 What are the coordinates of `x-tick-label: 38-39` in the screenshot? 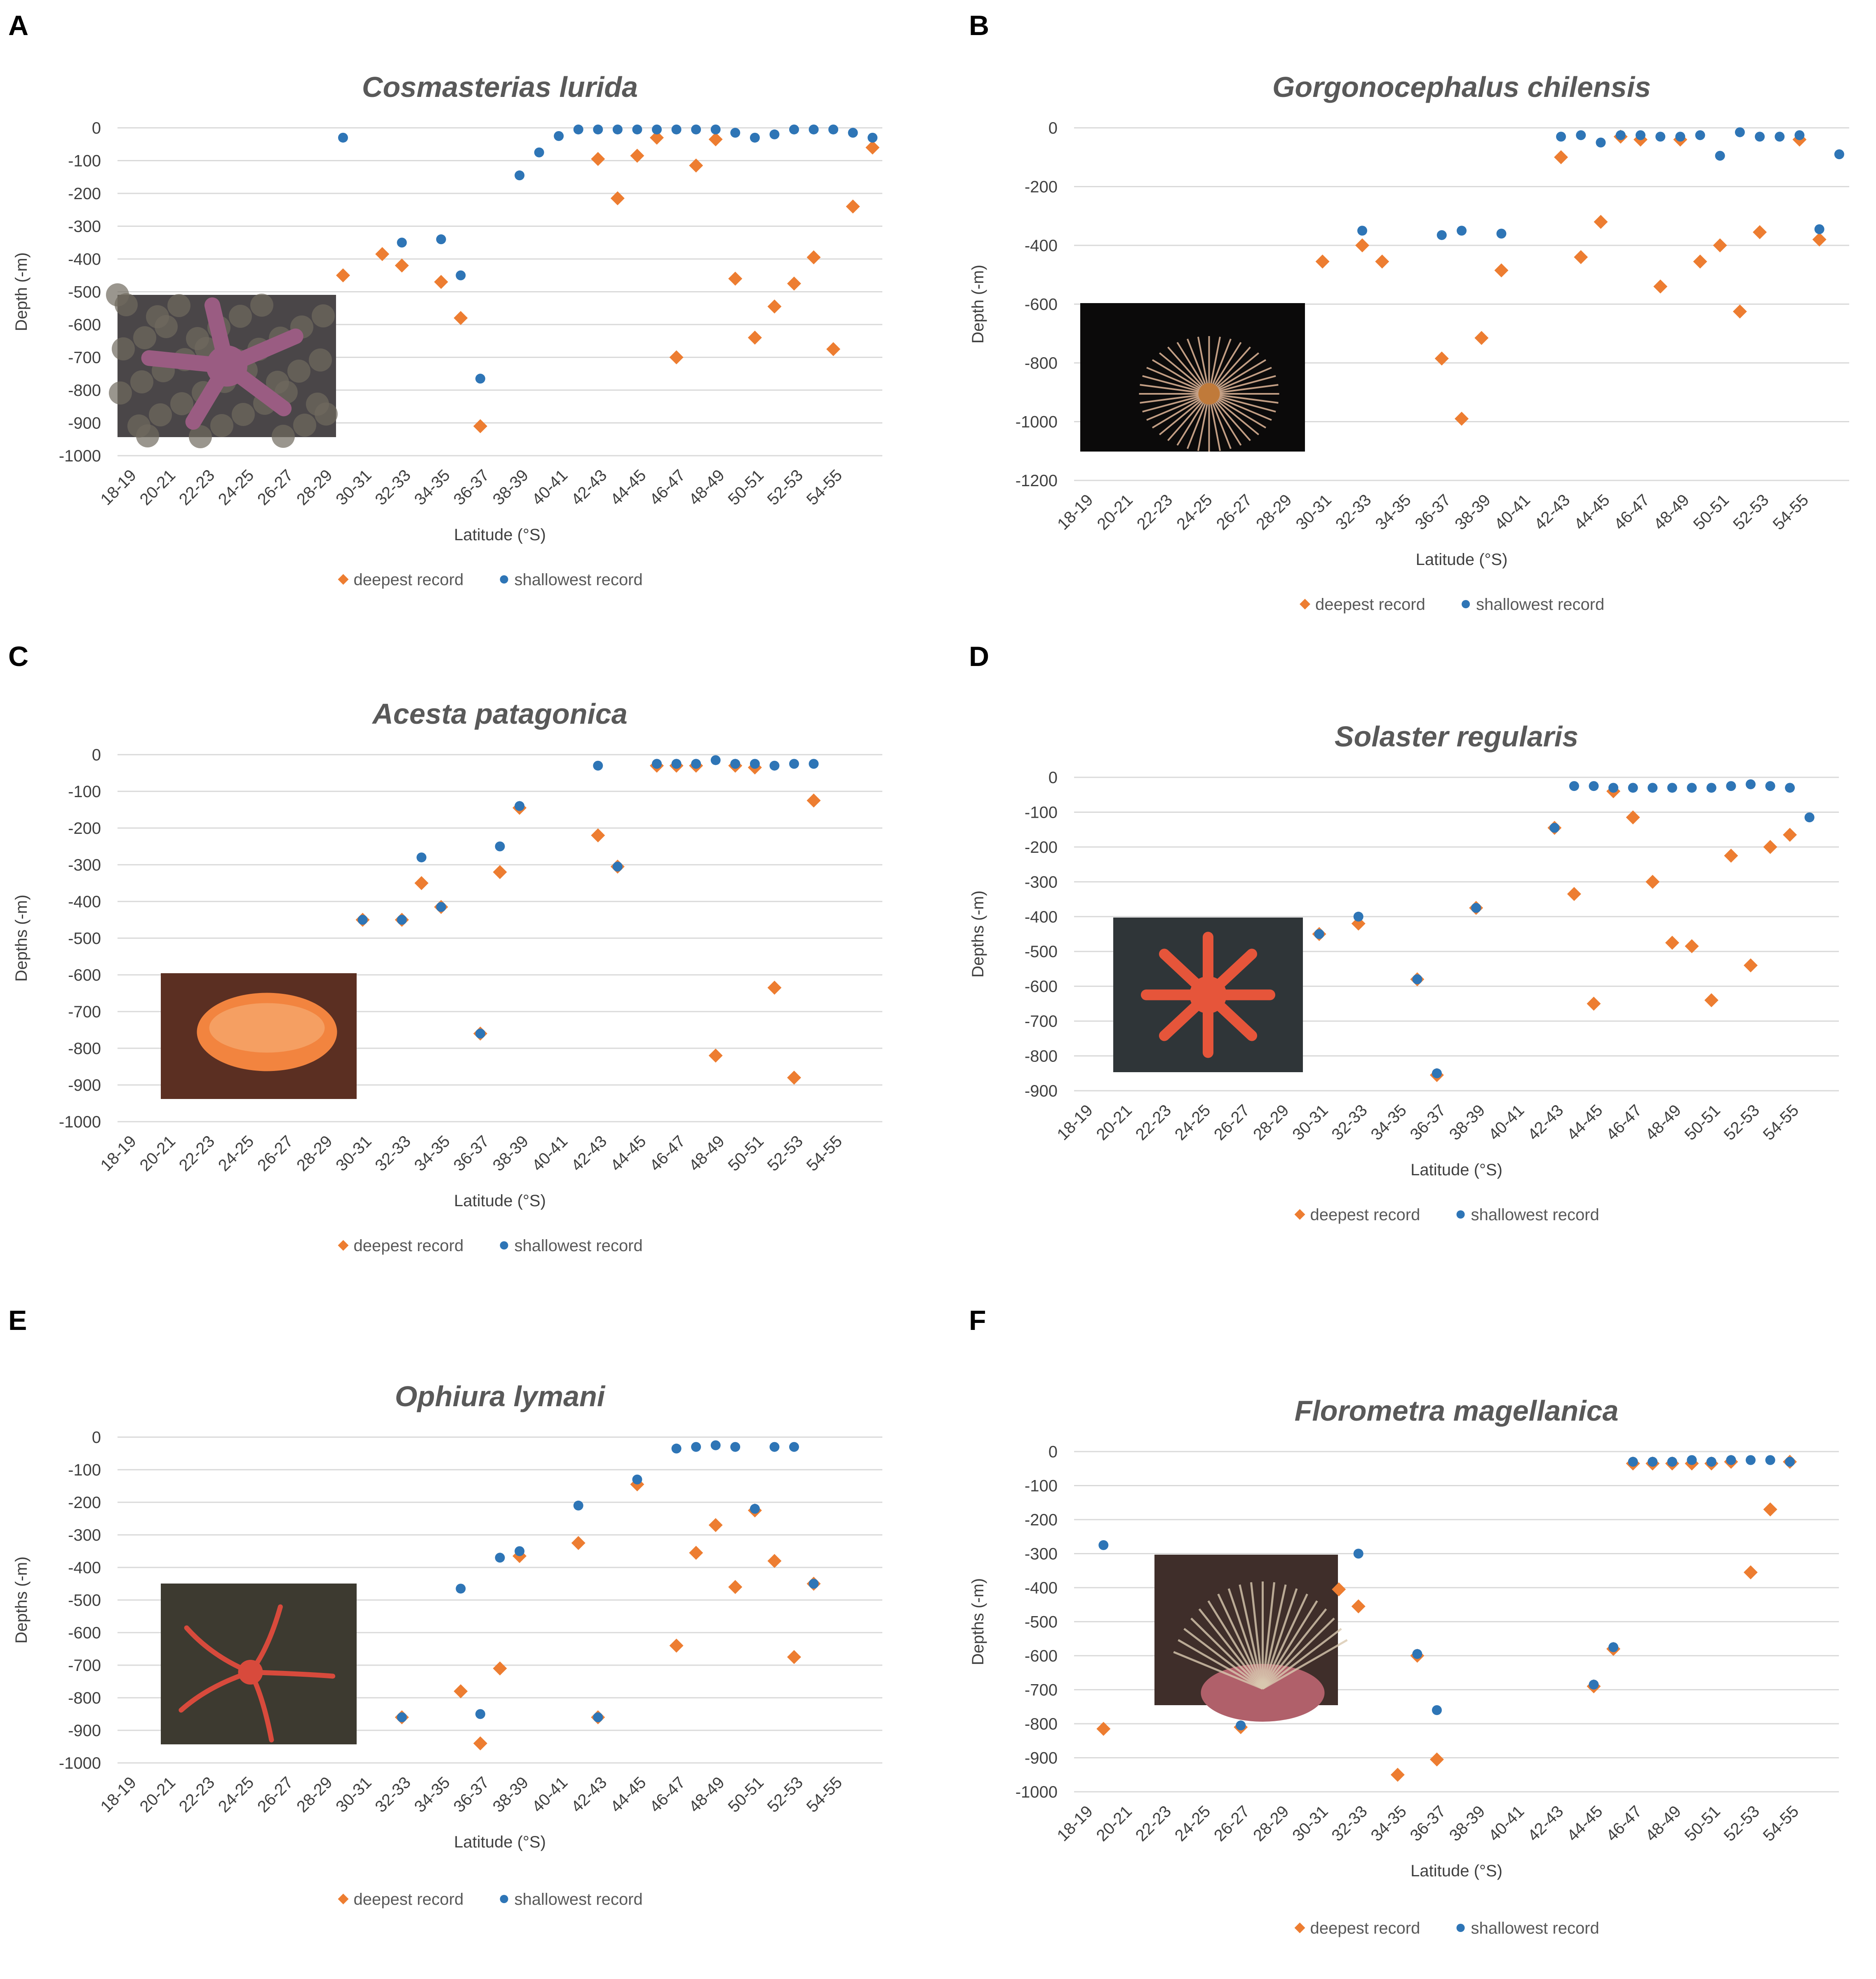 It's located at (511, 487).